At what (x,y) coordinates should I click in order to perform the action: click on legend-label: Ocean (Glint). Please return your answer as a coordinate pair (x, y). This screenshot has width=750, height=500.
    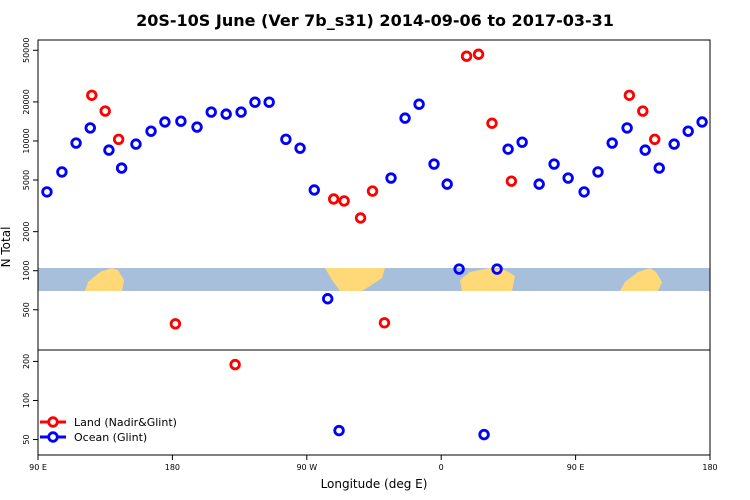
    Looking at the image, I should click on (110, 437).